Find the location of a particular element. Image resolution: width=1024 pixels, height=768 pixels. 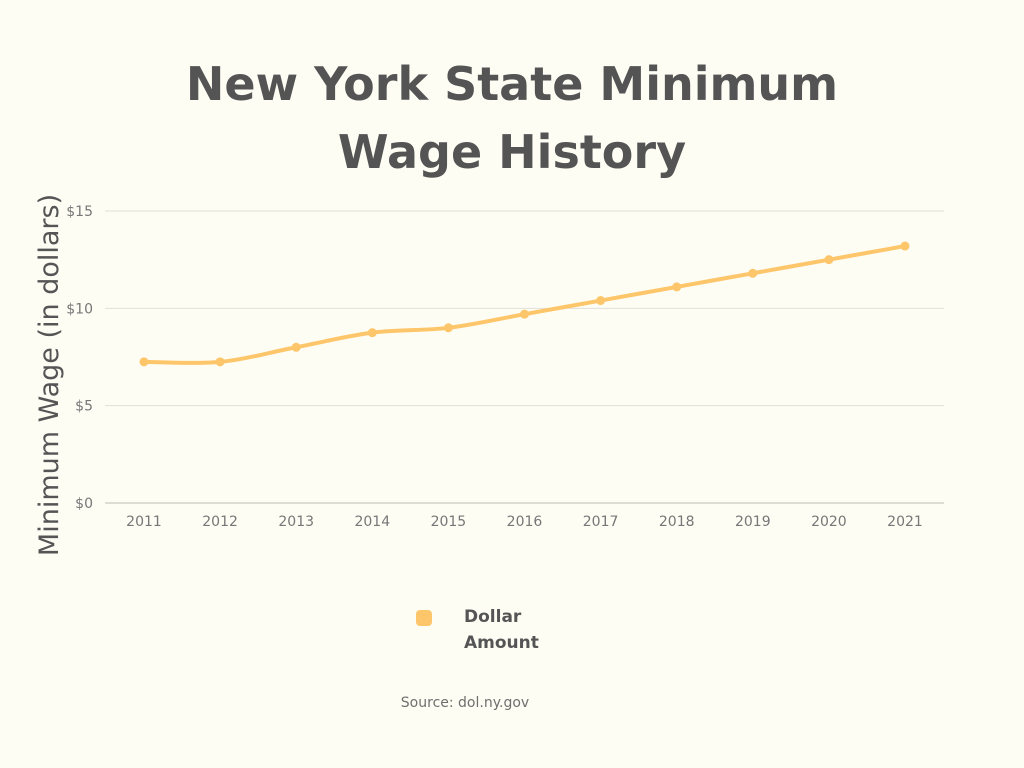

x-tick-label: 2018 is located at coordinates (677, 522).